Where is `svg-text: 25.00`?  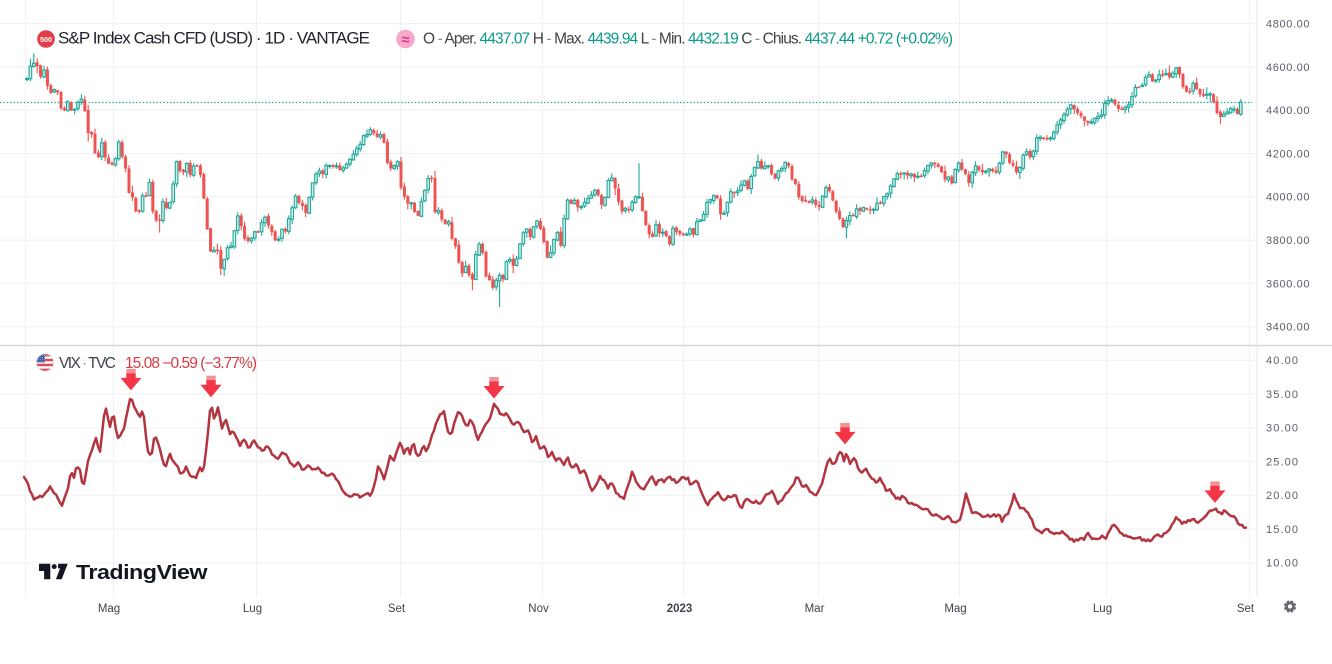
svg-text: 25.00 is located at coordinates (1282, 462).